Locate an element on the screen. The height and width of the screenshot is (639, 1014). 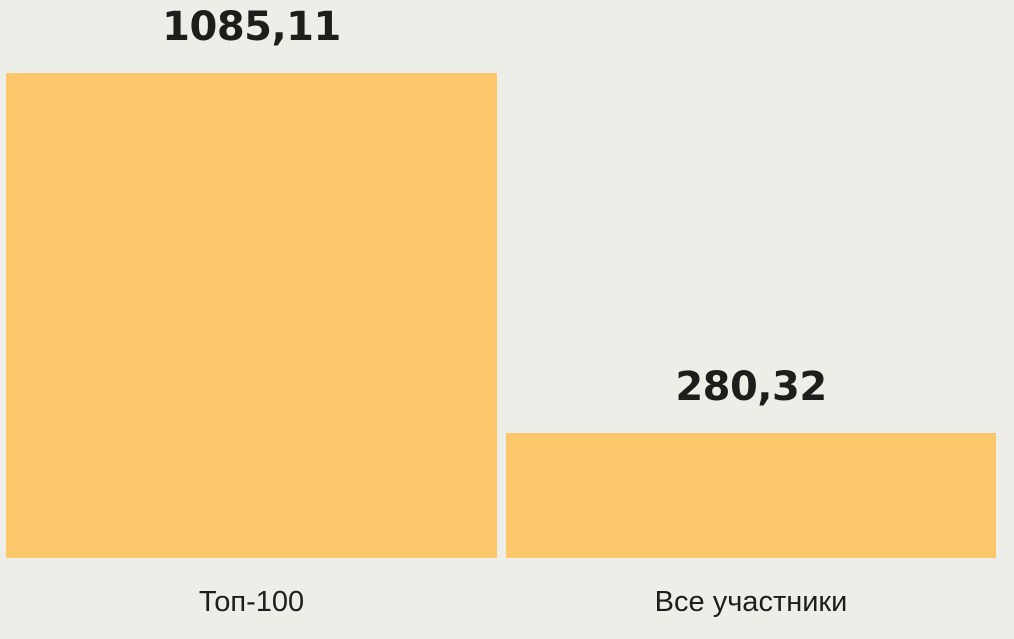
bar-all-participants is located at coordinates (751, 495).